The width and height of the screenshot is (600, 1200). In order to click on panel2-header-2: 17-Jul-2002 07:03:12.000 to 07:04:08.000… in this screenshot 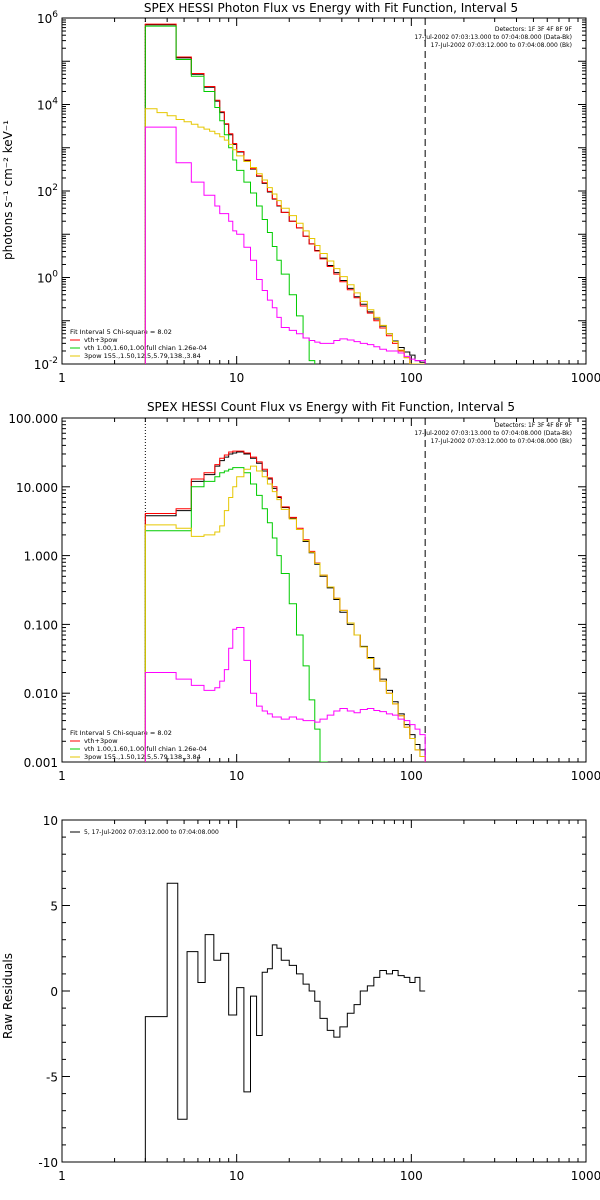, I will do `click(501, 441)`.